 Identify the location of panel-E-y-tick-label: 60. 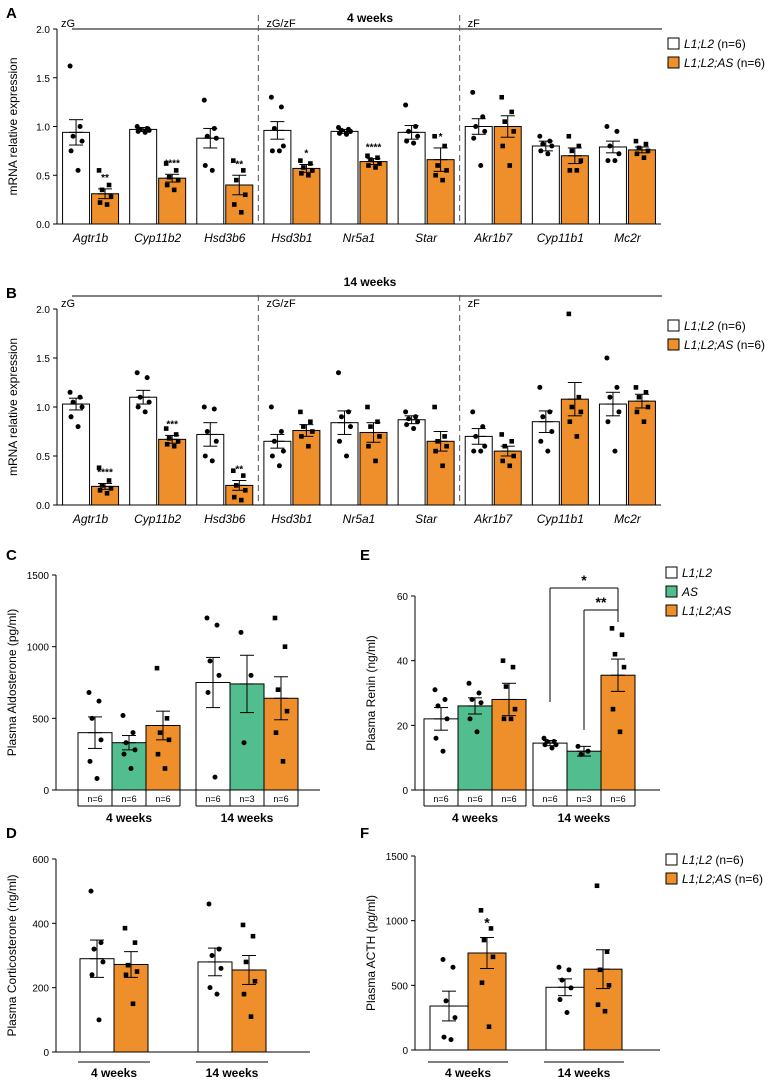
(403, 597).